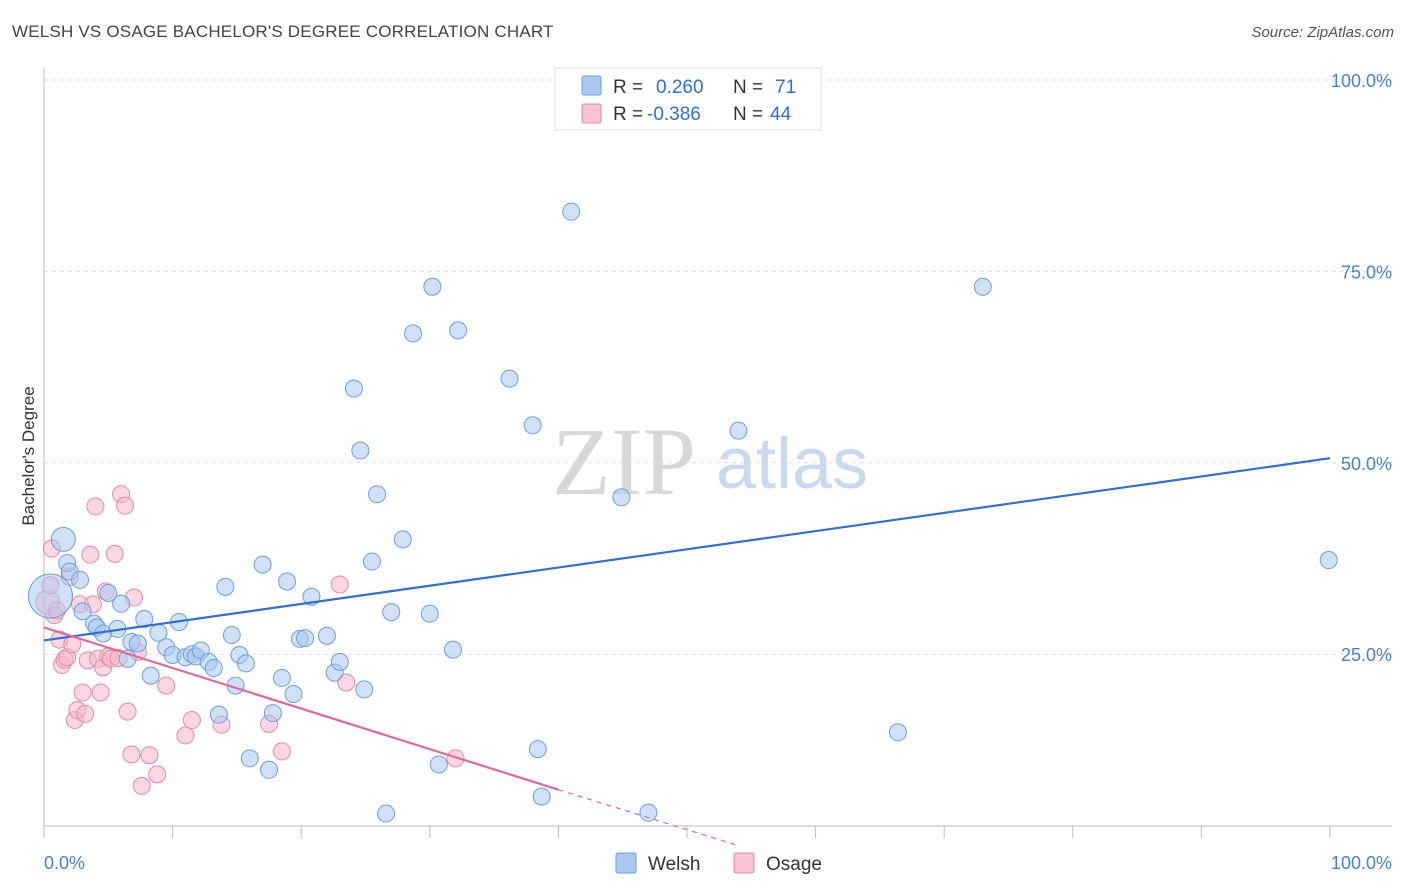 The height and width of the screenshot is (892, 1406). Describe the element at coordinates (628, 114) in the screenshot. I see `legend-osage-r-label: R =` at that location.